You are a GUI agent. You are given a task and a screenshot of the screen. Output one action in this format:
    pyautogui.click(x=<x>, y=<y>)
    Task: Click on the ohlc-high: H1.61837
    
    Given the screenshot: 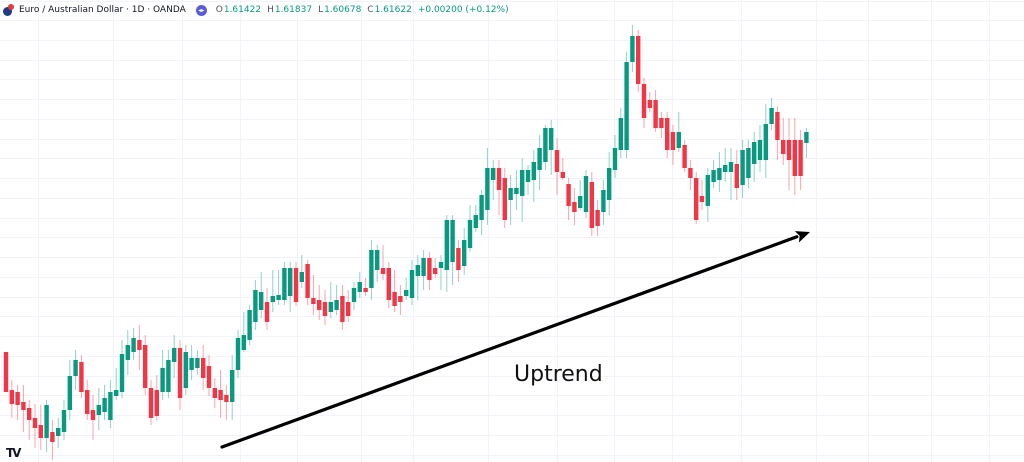 What is the action you would take?
    pyautogui.click(x=290, y=10)
    